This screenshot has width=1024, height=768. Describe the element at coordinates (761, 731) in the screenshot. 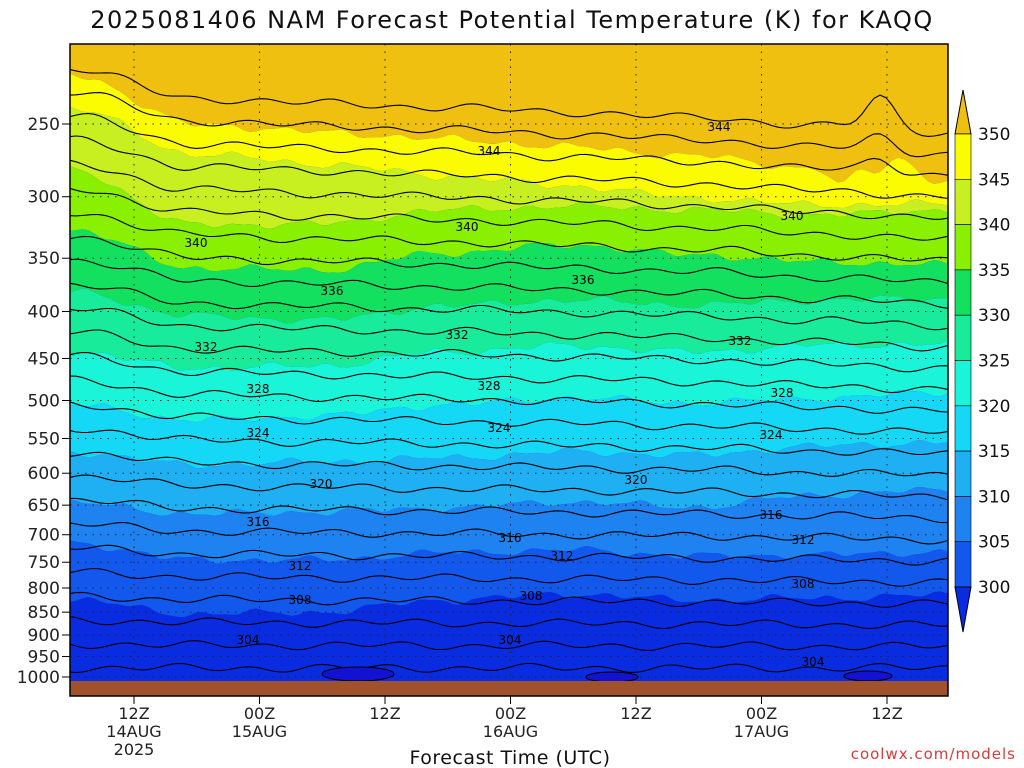

I see `x-tick-date: 17AUG` at that location.